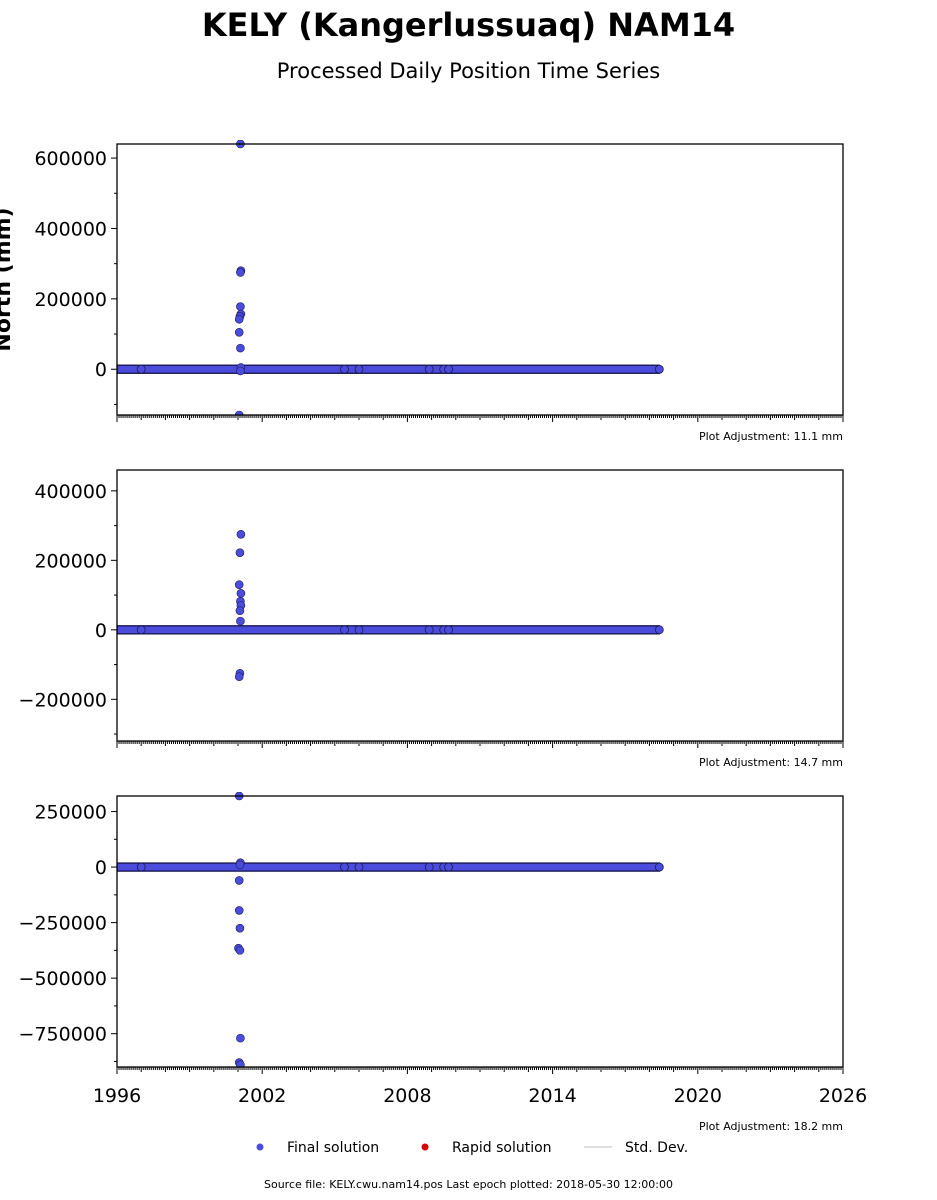  What do you see at coordinates (407, 1096) in the screenshot?
I see `x-tick-label: 2008` at bounding box center [407, 1096].